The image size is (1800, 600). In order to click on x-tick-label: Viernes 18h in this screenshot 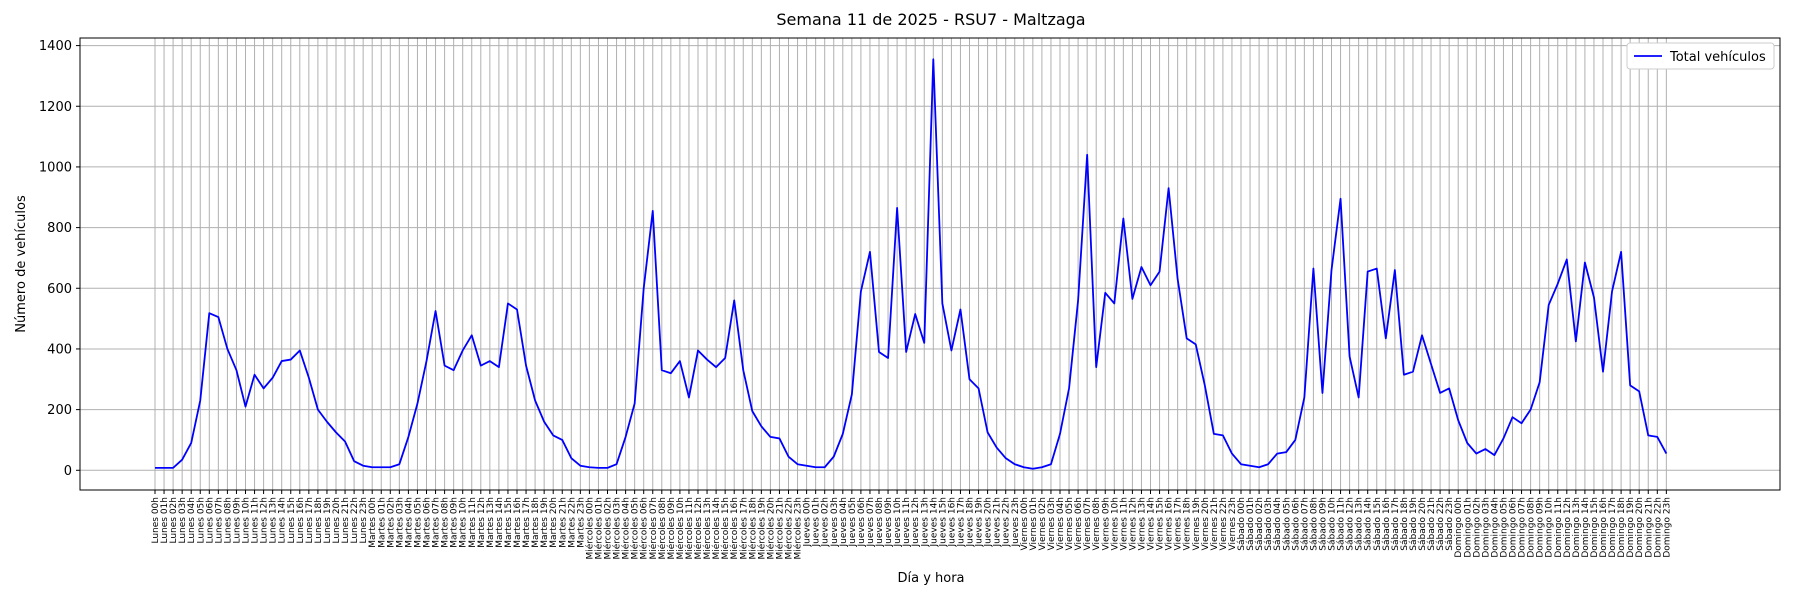, I will do `click(1188, 524)`.